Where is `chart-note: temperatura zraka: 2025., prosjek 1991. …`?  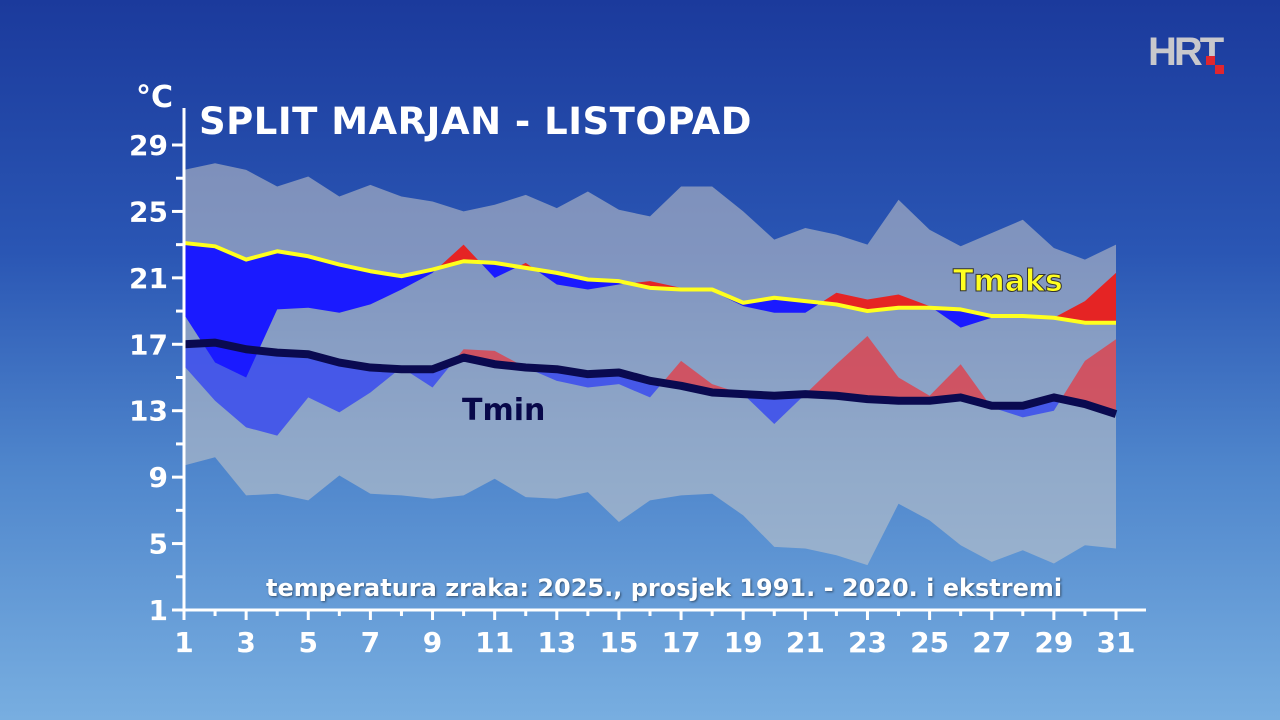 chart-note: temperatura zraka: 2025., prosjek 1991. … is located at coordinates (664, 588).